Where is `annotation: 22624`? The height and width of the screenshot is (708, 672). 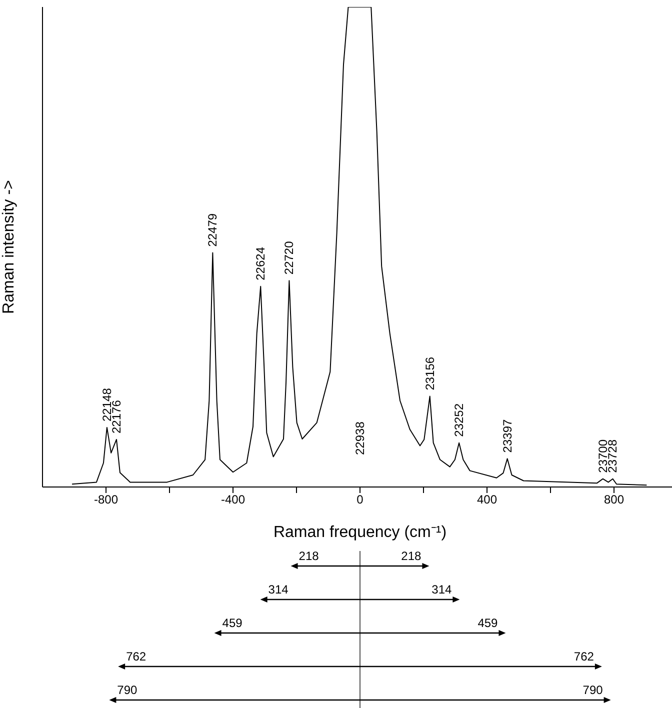
annotation: 22624 is located at coordinates (261, 263).